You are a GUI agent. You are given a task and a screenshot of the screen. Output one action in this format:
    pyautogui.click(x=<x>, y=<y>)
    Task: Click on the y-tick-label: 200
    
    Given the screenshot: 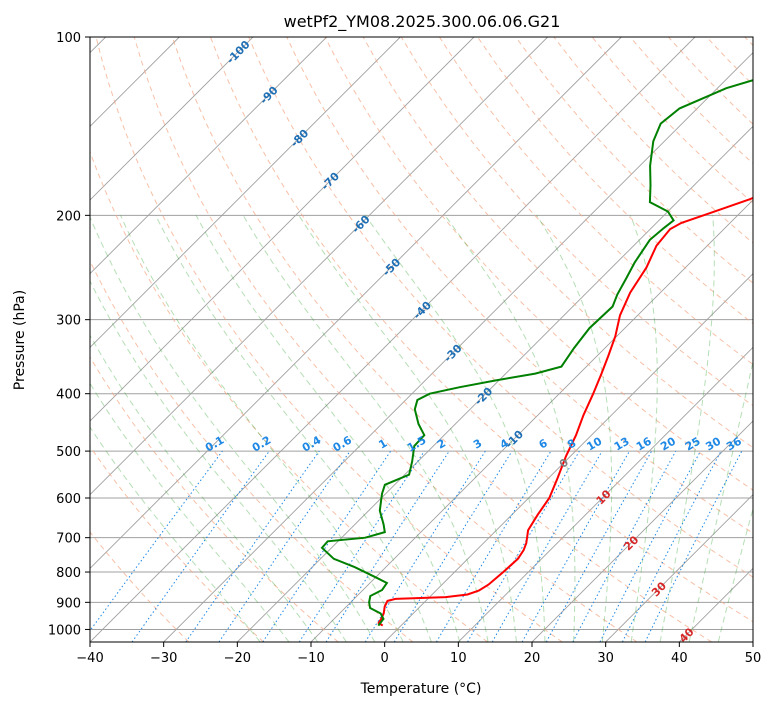 What is the action you would take?
    pyautogui.click(x=68, y=216)
    